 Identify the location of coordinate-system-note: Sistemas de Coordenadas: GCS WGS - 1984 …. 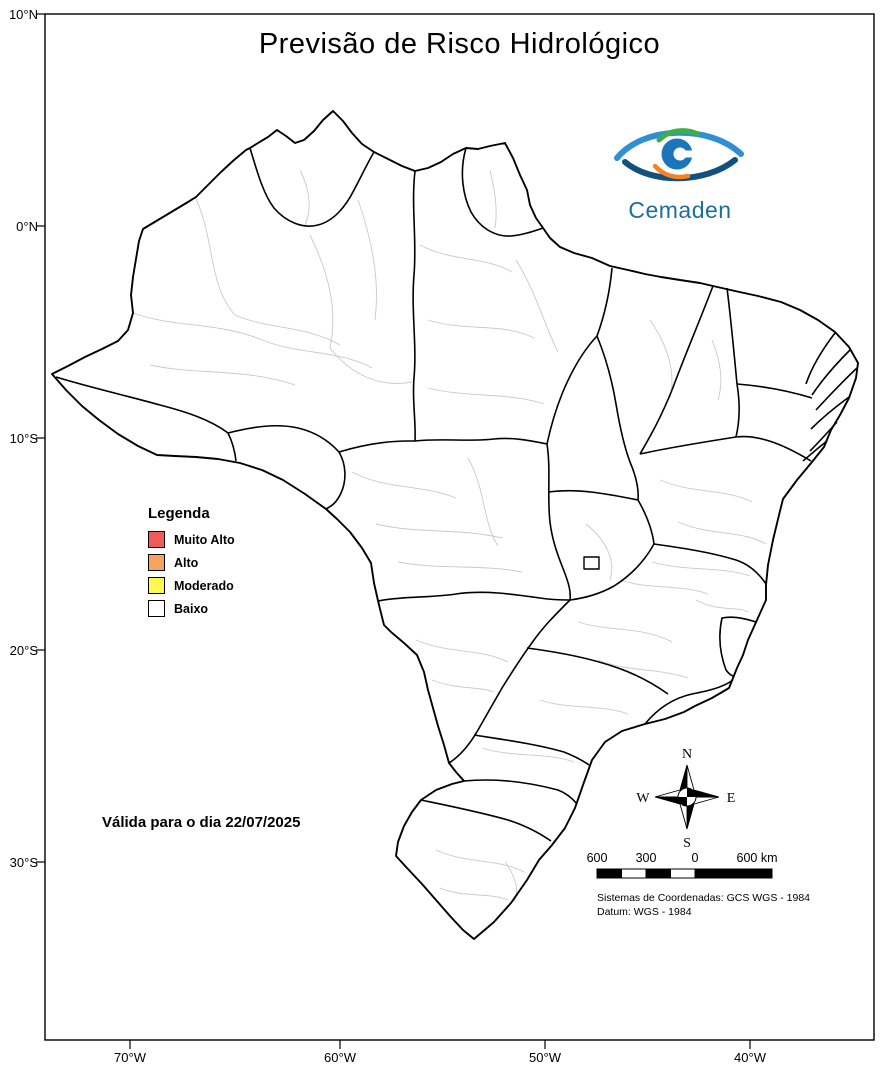
(703, 905).